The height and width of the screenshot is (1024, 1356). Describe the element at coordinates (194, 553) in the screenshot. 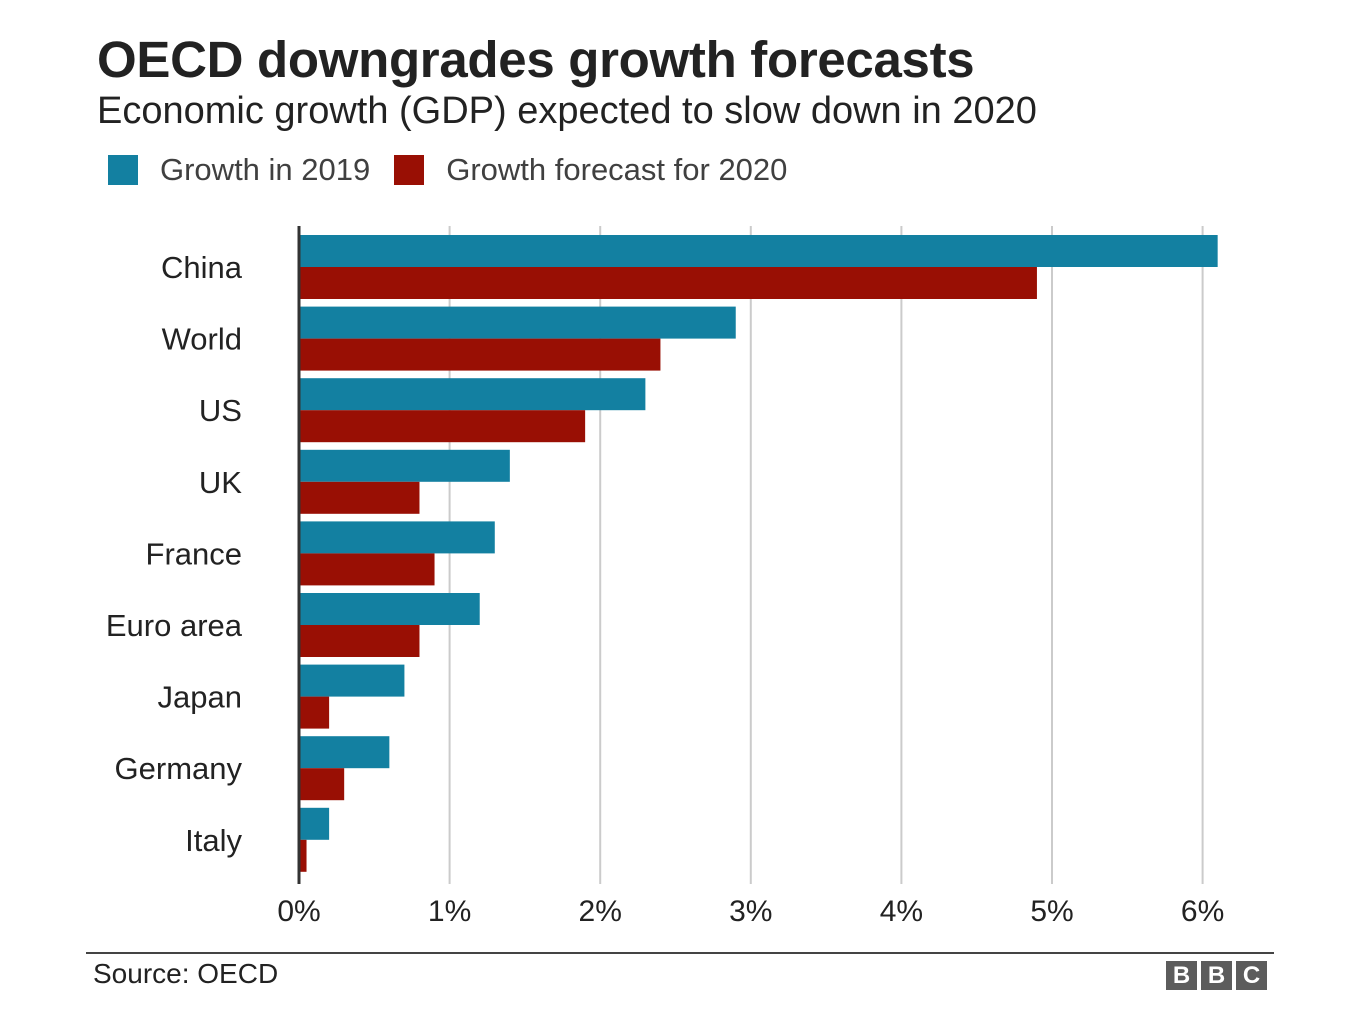

I see `category-label: France` at that location.